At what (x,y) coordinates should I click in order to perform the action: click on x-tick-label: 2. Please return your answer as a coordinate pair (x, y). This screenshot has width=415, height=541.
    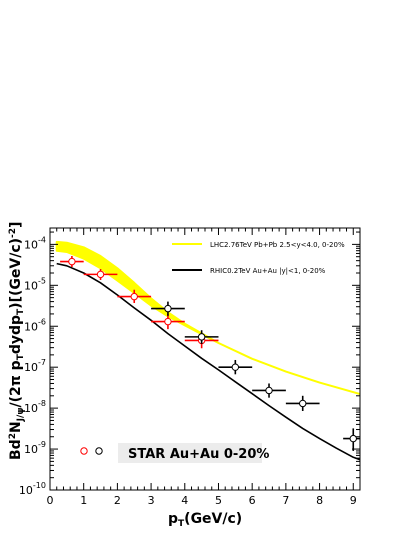
    Looking at the image, I should click on (117, 500).